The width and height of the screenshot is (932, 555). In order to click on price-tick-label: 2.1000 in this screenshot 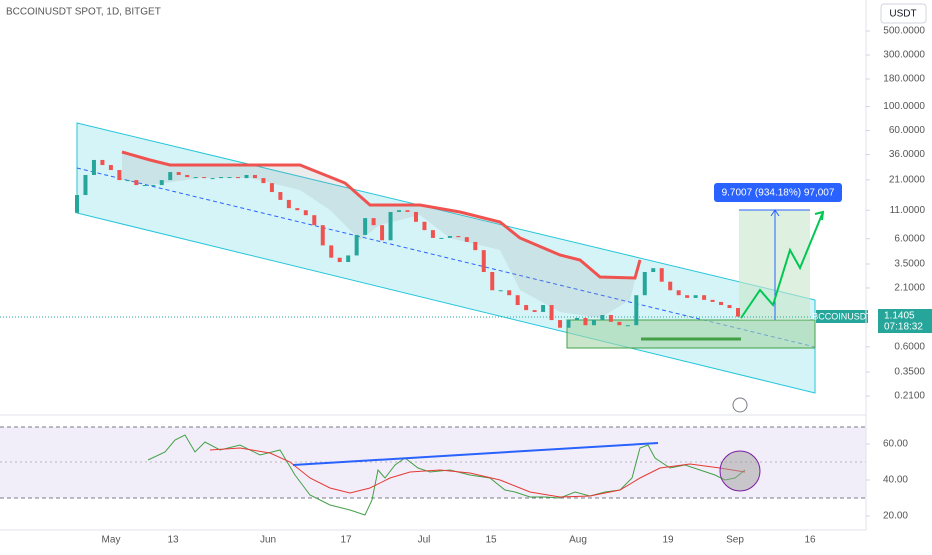, I will do `click(909, 288)`.